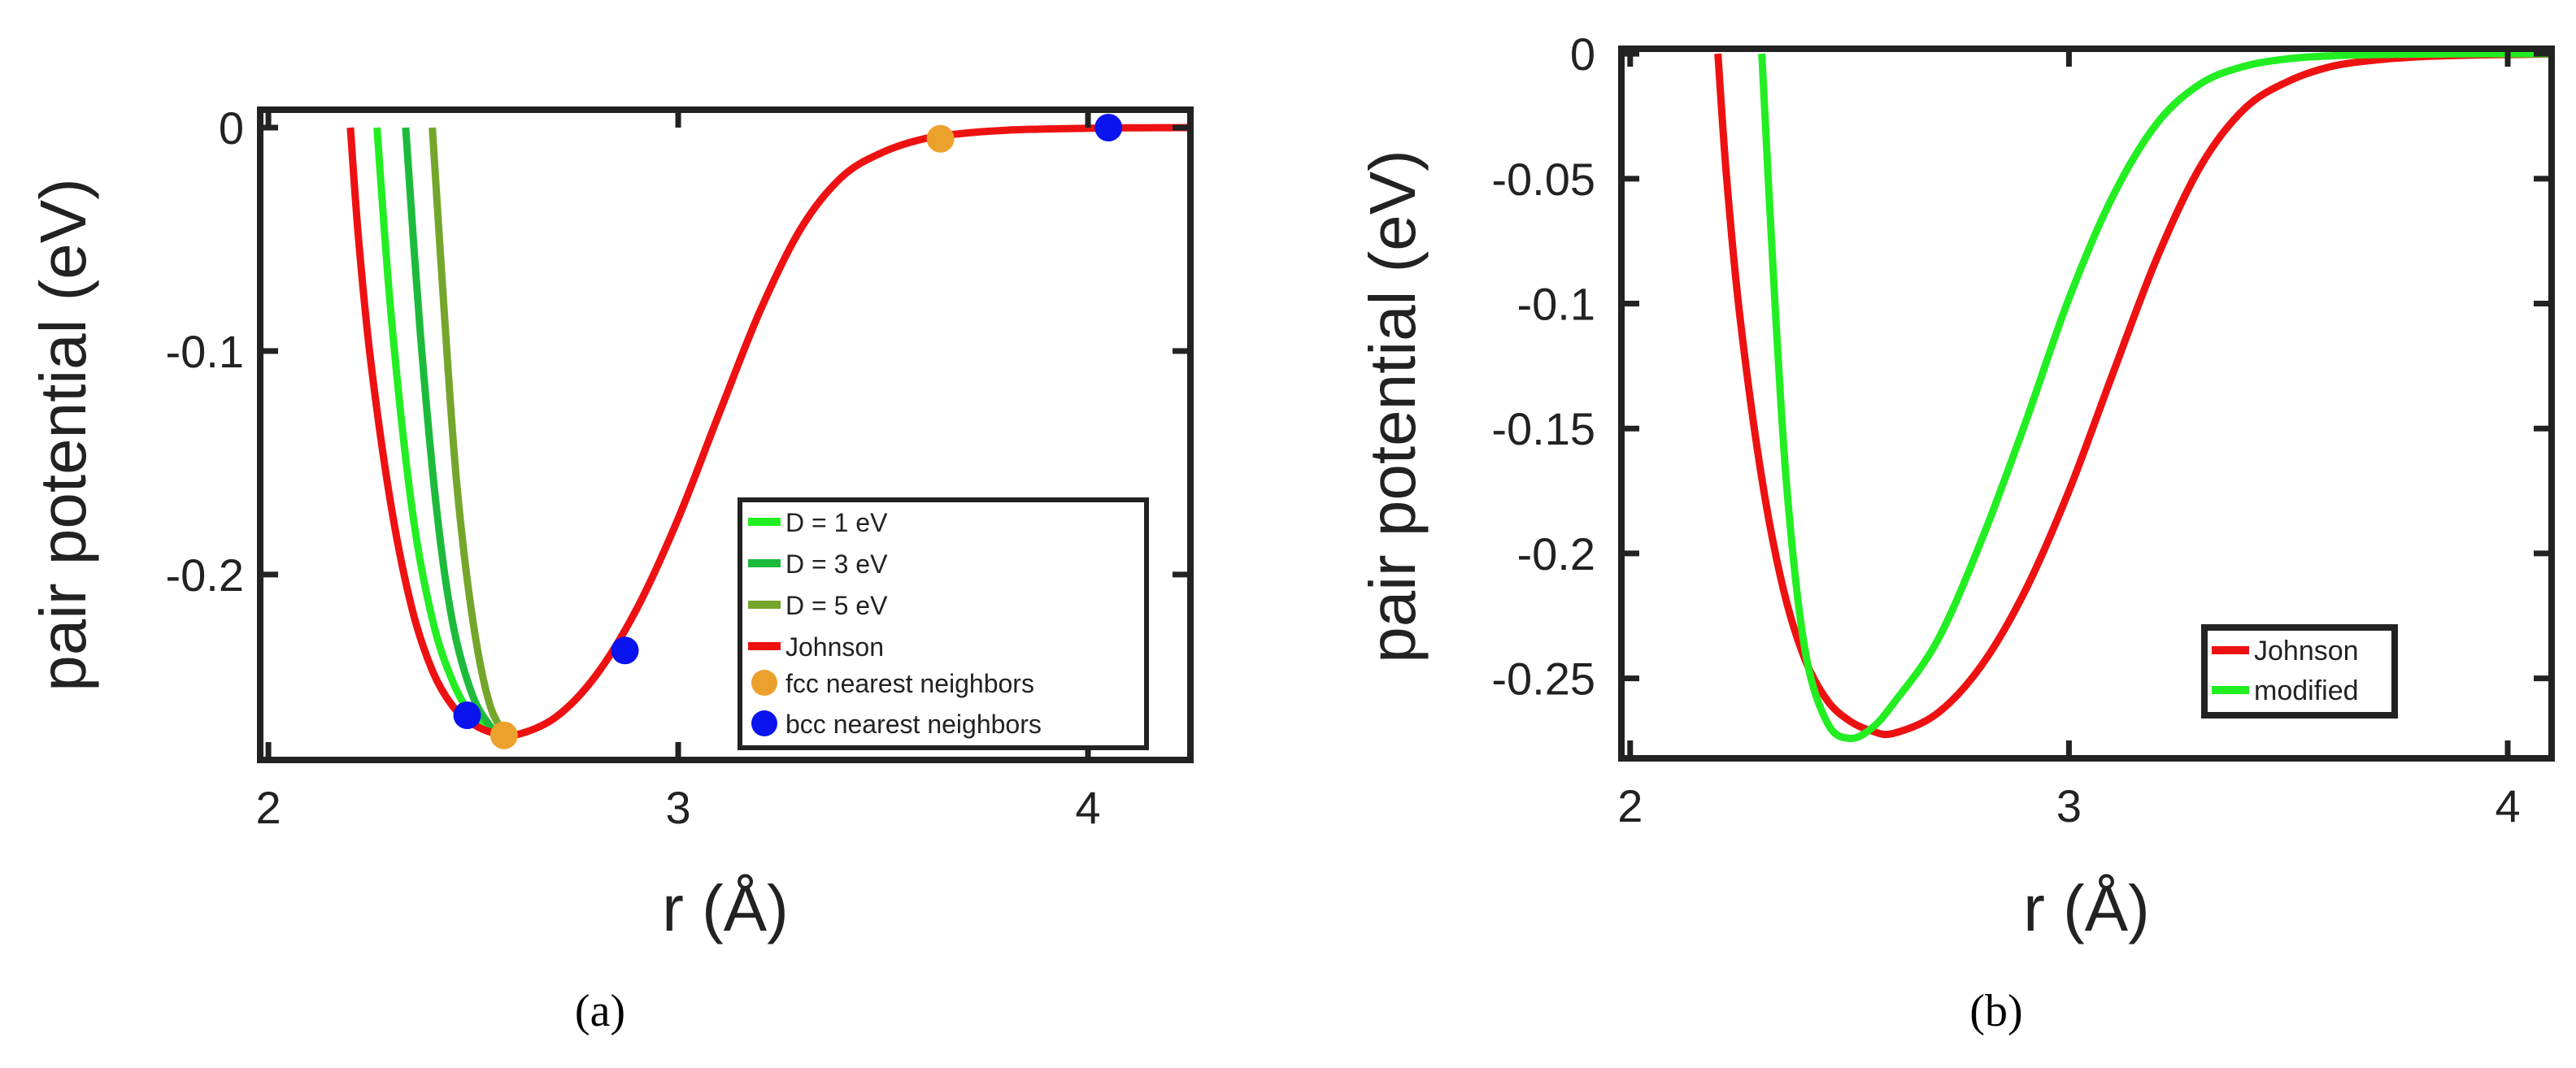  I want to click on legend-label-johnson: Johnson, so click(834, 647).